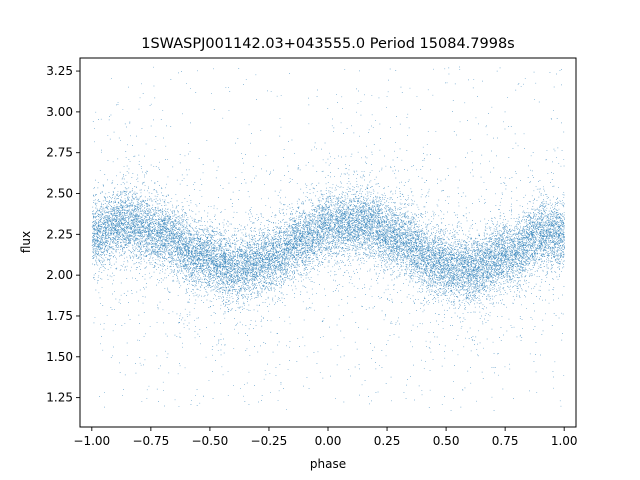  I want to click on y-axis-label: flux, so click(26, 242).